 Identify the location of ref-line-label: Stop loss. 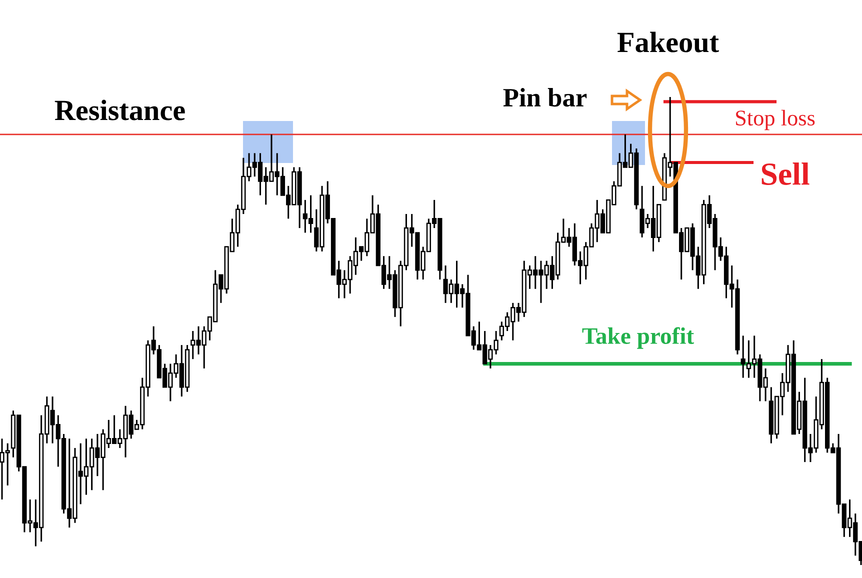
(775, 120).